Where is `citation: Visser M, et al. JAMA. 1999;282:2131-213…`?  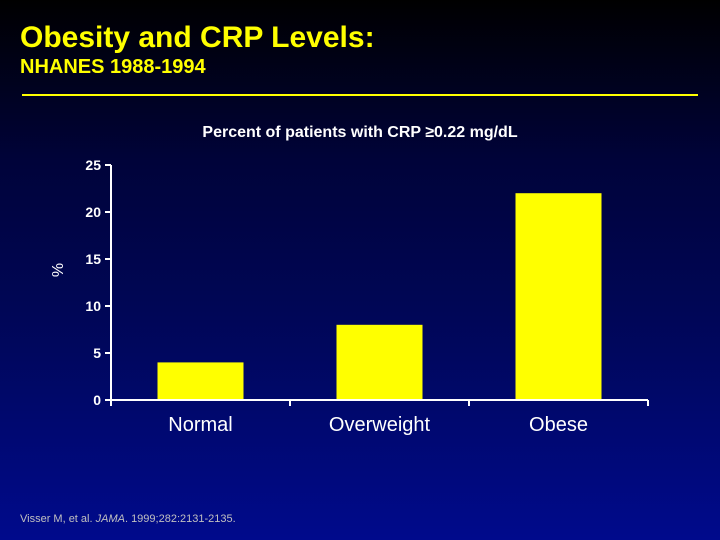
citation: Visser M, et al. JAMA. 1999;282:2131-213… is located at coordinates (128, 519).